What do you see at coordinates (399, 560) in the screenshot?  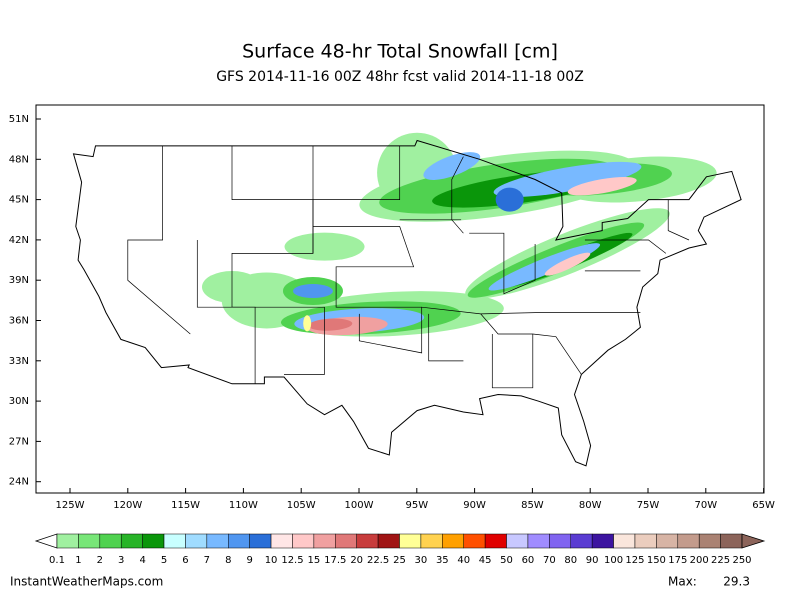 I see `colorbar-label: 25` at bounding box center [399, 560].